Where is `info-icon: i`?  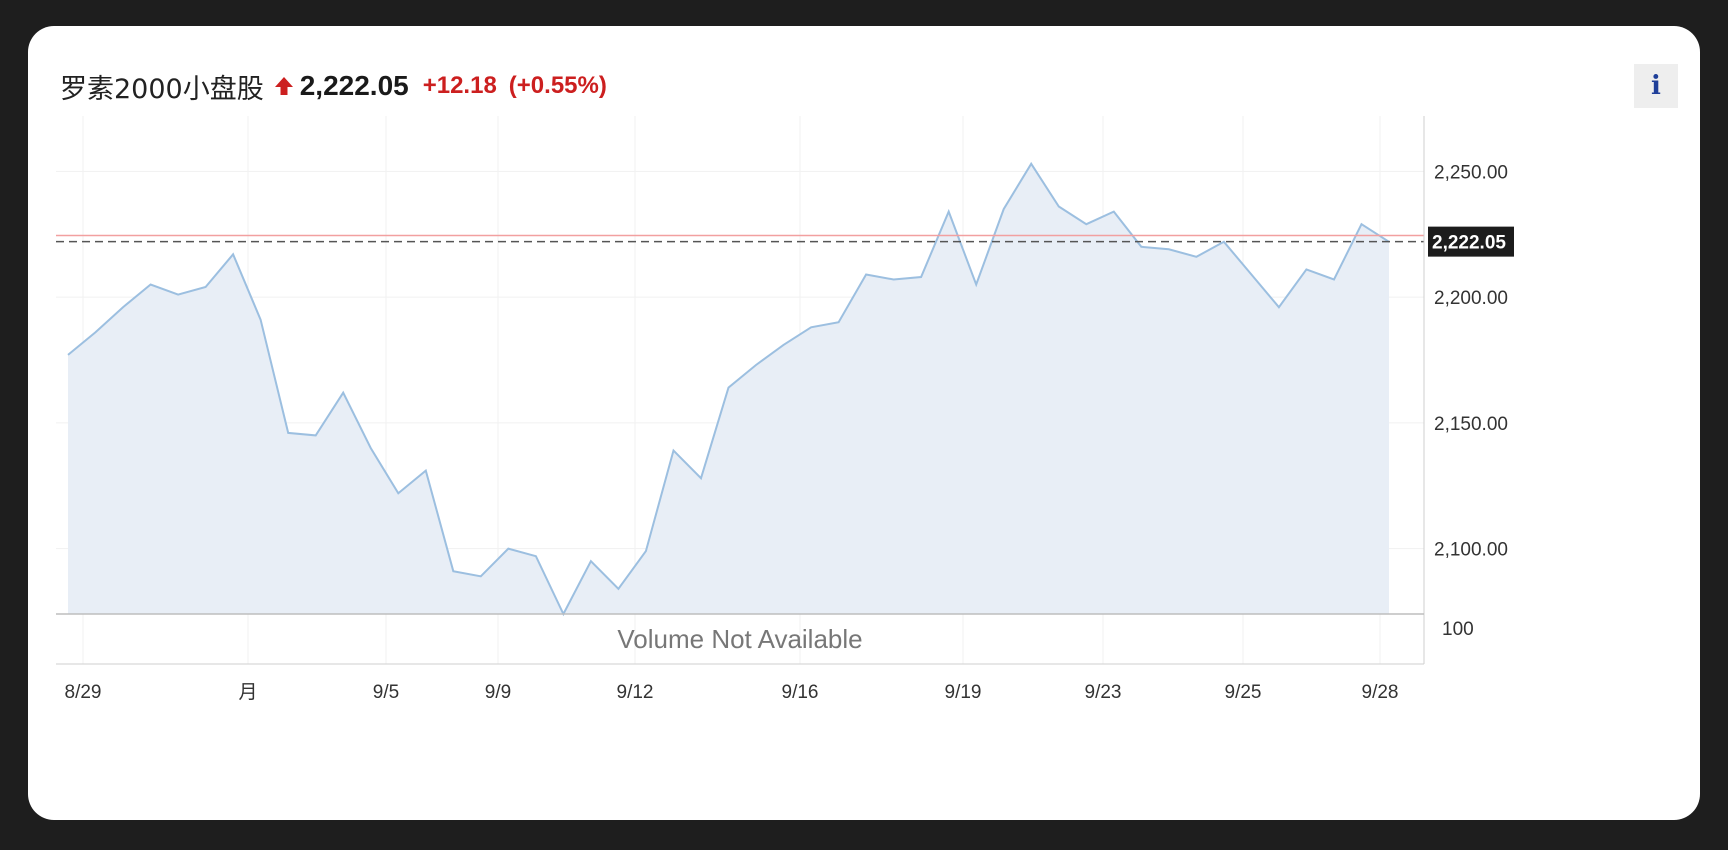 info-icon: i is located at coordinates (1656, 86).